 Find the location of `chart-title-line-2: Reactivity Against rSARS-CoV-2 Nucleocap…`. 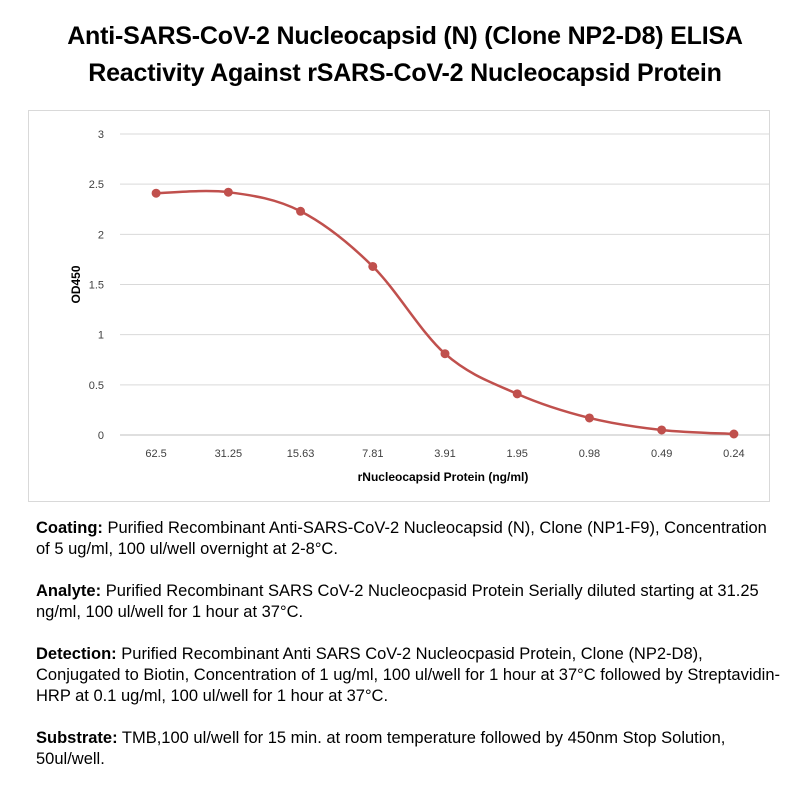

chart-title-line-2: Reactivity Against rSARS-CoV-2 Nucleocap… is located at coordinates (405, 73).